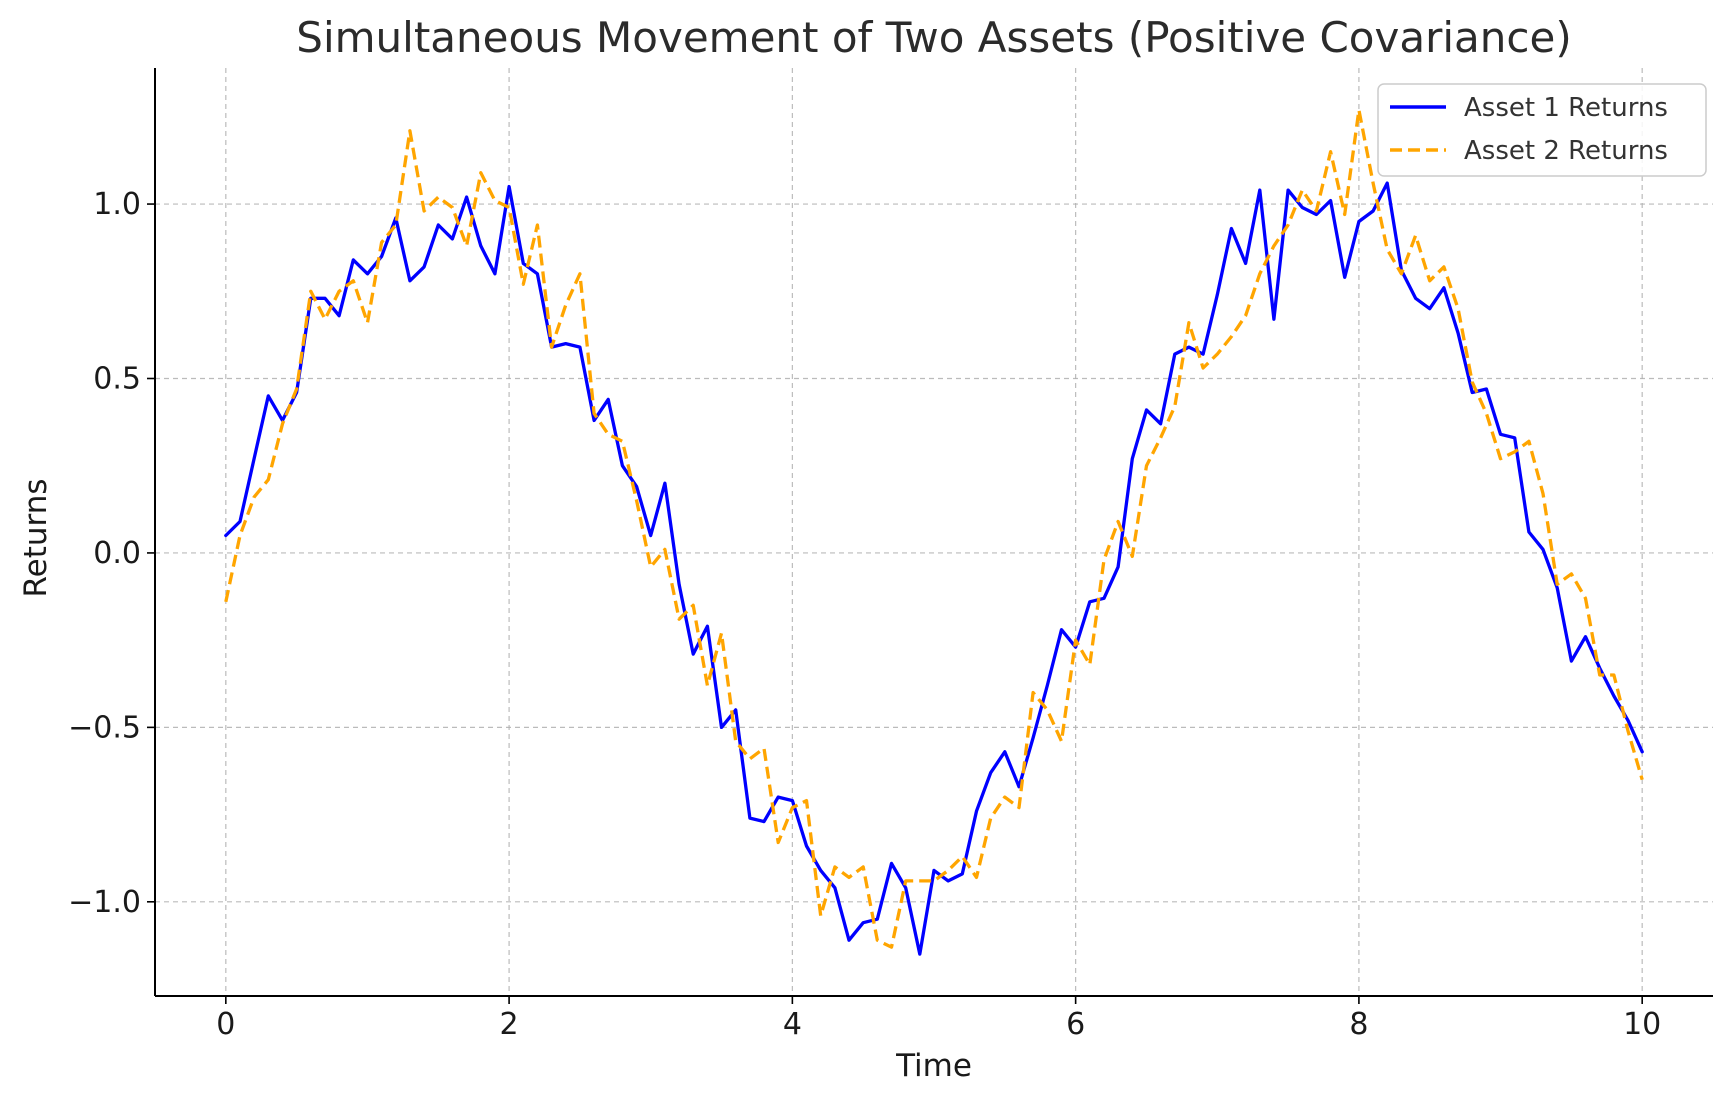 This screenshot has height=1101, width=1725. What do you see at coordinates (1566, 108) in the screenshot?
I see `legend-label-asset-1: Asset 1 Returns` at bounding box center [1566, 108].